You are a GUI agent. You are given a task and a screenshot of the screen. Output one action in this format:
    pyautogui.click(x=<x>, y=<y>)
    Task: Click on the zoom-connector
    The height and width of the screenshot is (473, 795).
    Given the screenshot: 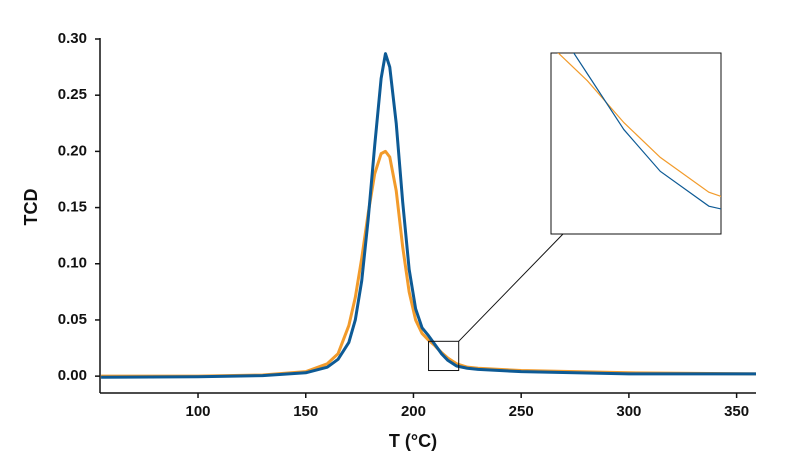 What is the action you would take?
    pyautogui.click(x=511, y=287)
    